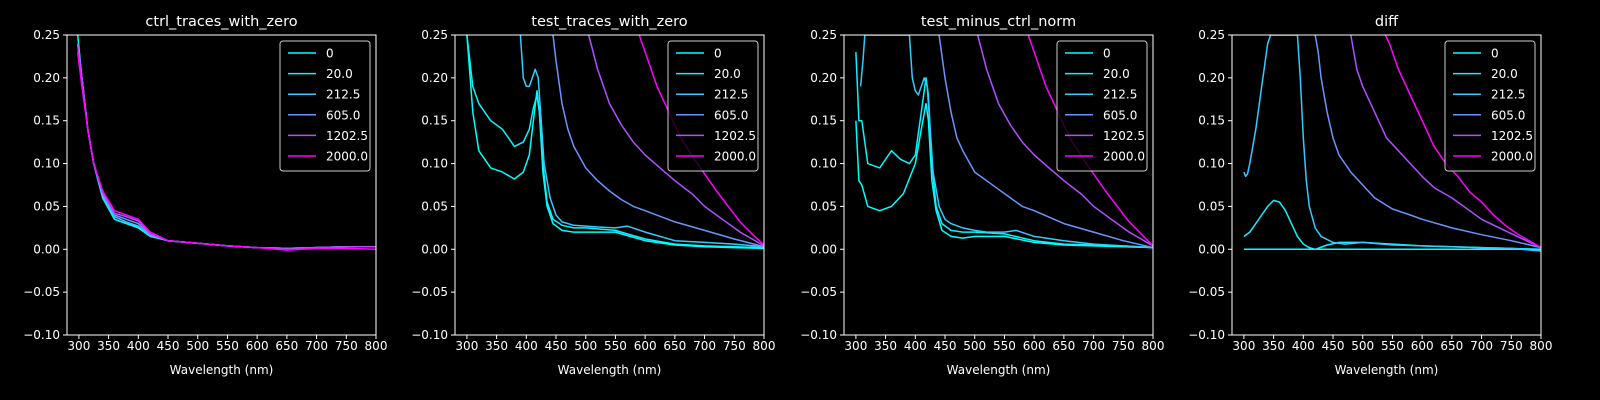 The width and height of the screenshot is (1600, 400). Describe the element at coordinates (609, 22) in the screenshot. I see `chart-title: test_traces_with_zero` at that location.